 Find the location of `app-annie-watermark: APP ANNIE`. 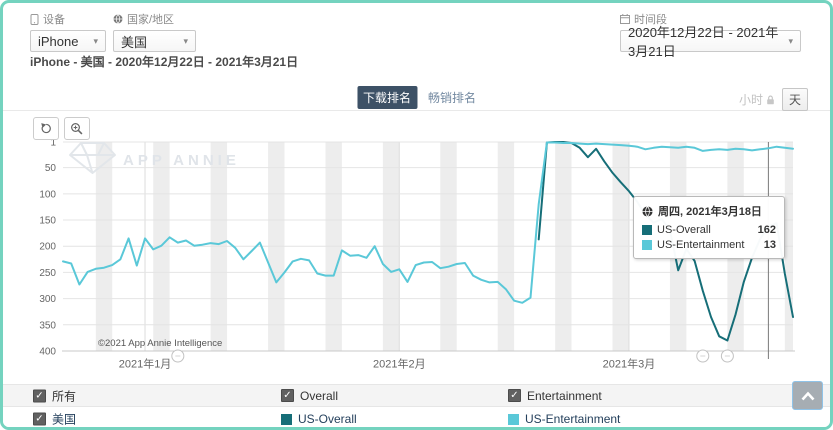

app-annie-watermark: APP ANNIE is located at coordinates (154, 158).